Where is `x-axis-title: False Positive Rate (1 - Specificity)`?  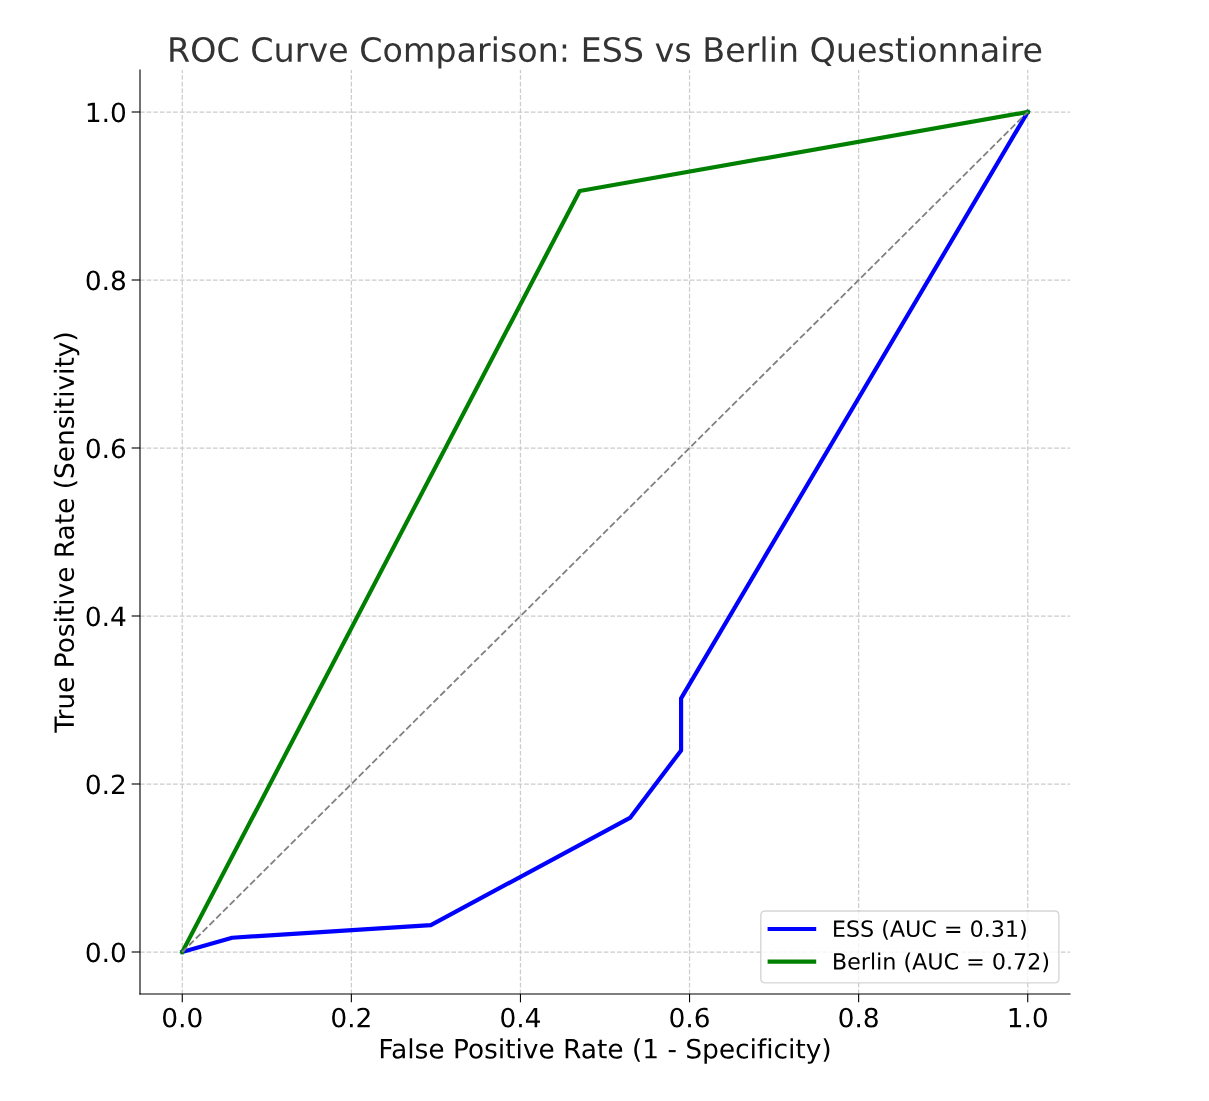 x-axis-title: False Positive Rate (1 - Specificity) is located at coordinates (605, 1051).